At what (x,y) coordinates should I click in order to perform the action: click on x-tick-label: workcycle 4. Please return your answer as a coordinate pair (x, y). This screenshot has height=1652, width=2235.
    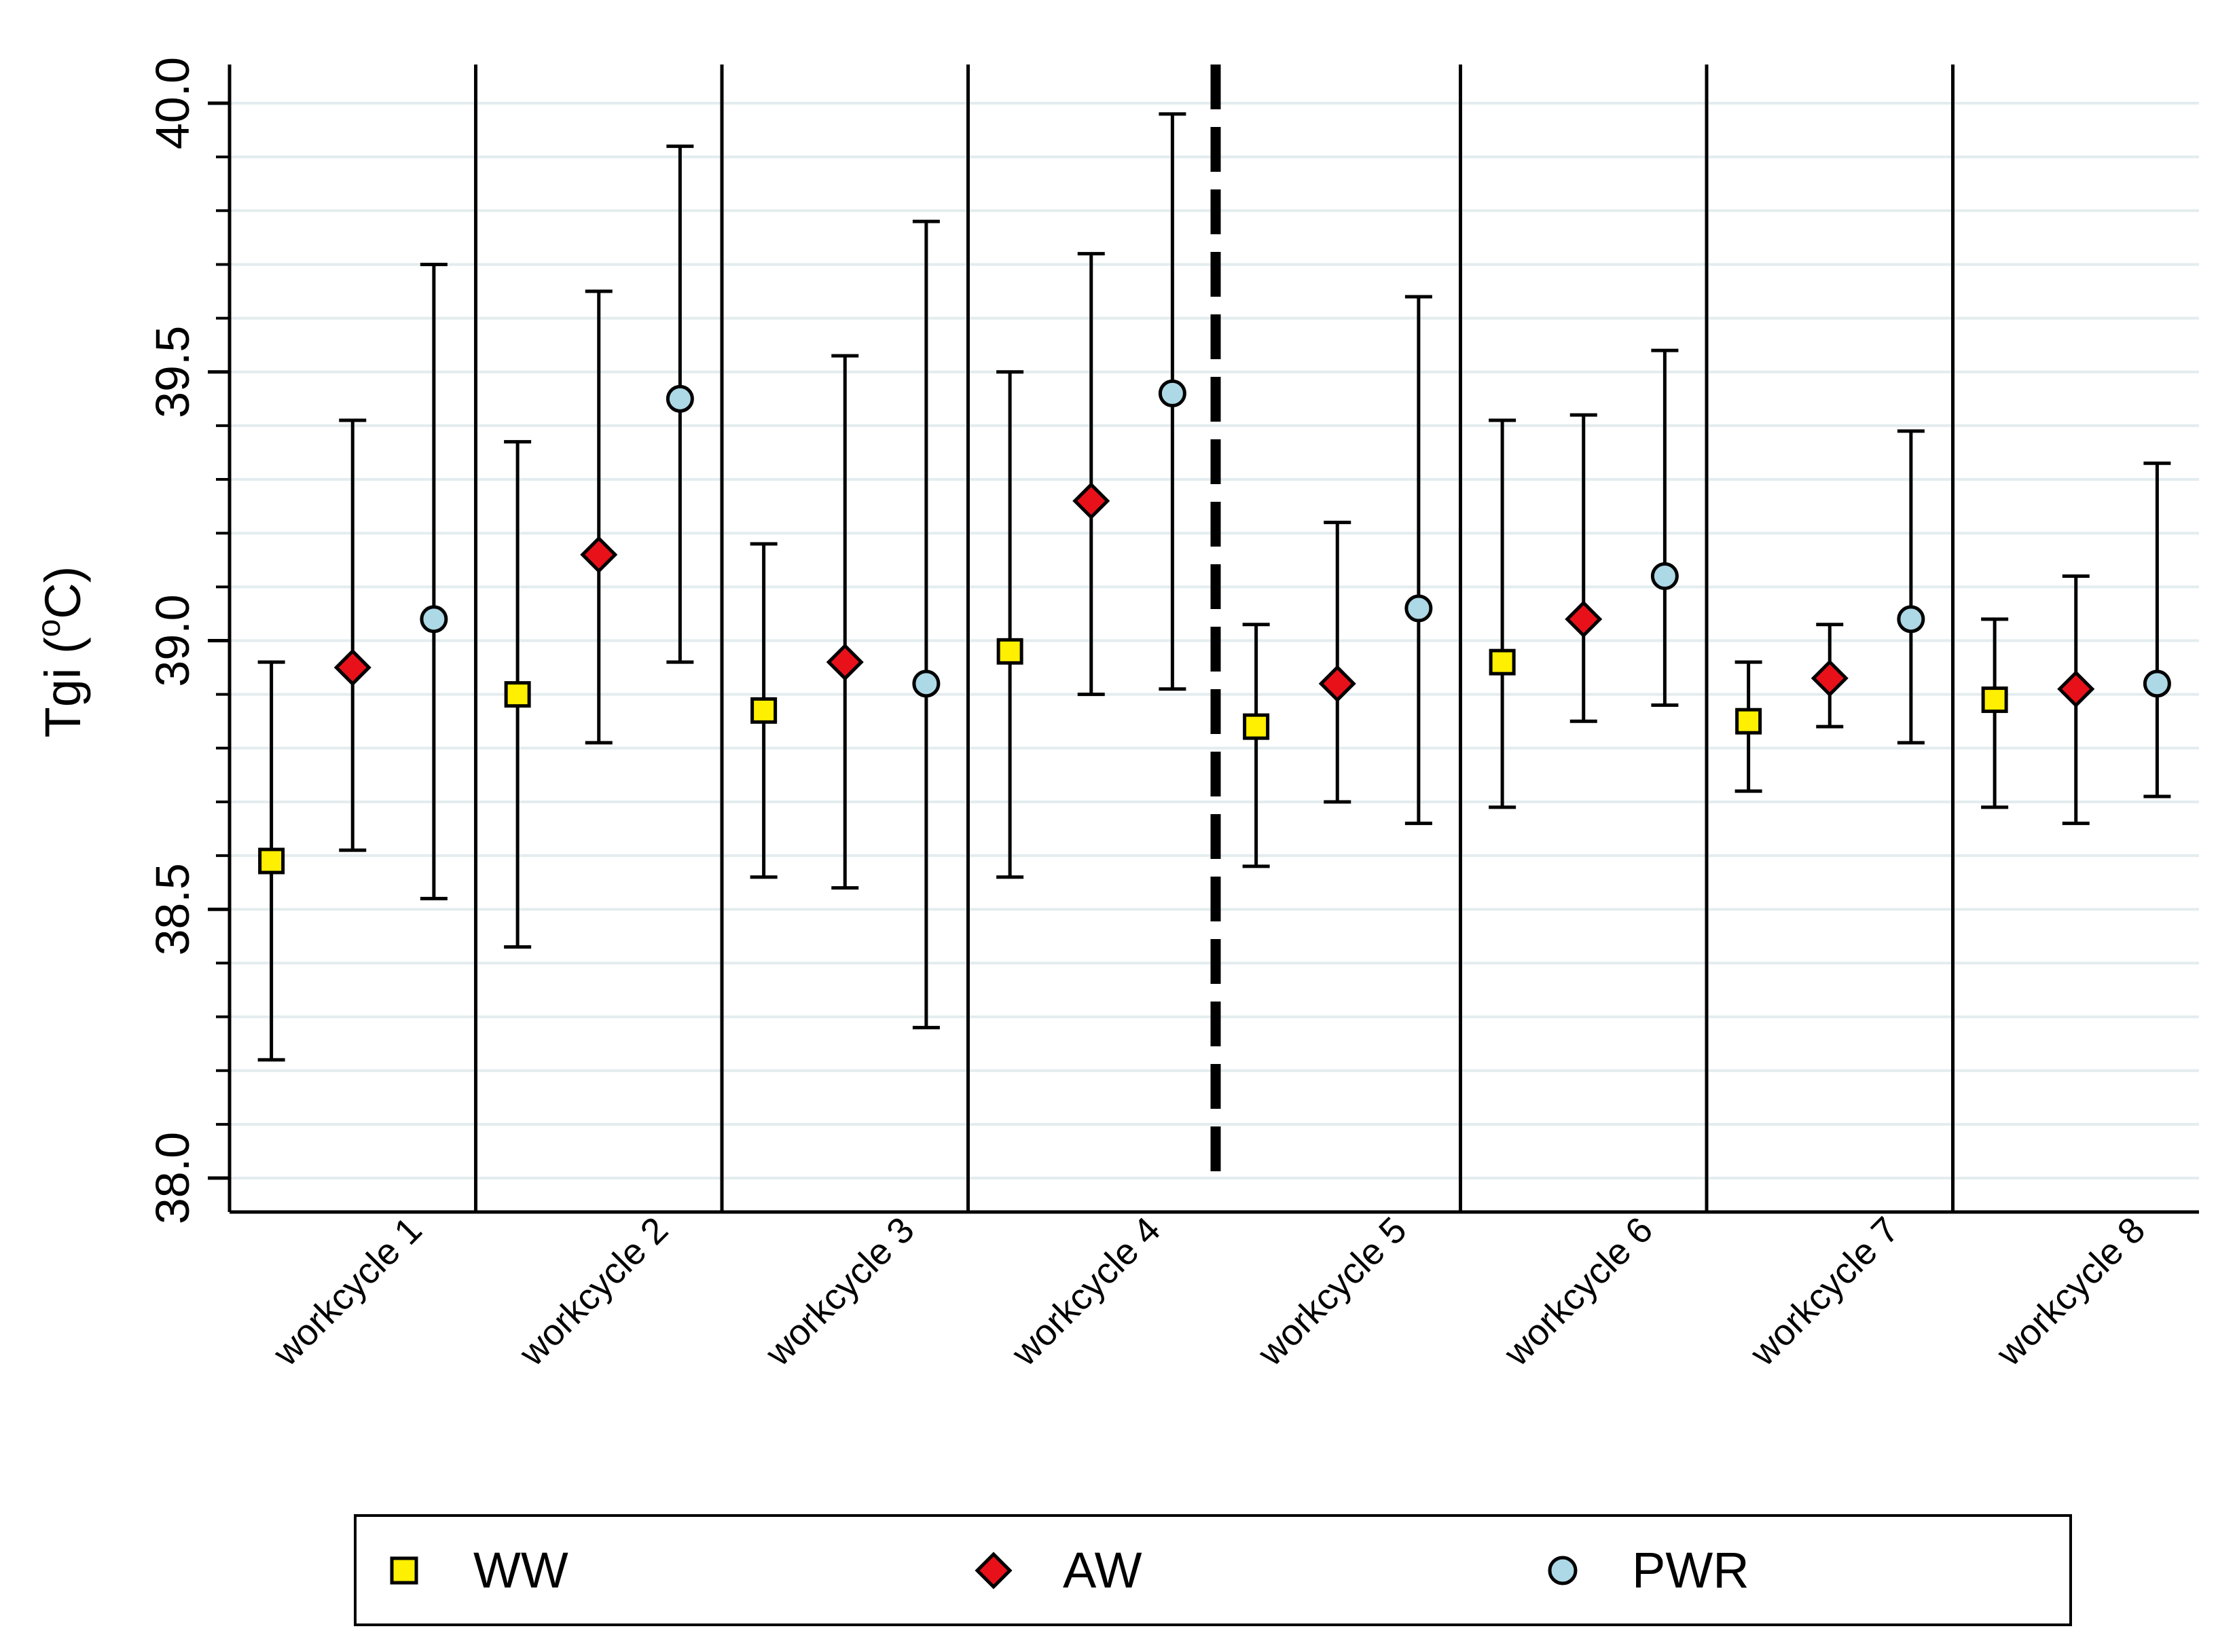
    Looking at the image, I should click on (1086, 1292).